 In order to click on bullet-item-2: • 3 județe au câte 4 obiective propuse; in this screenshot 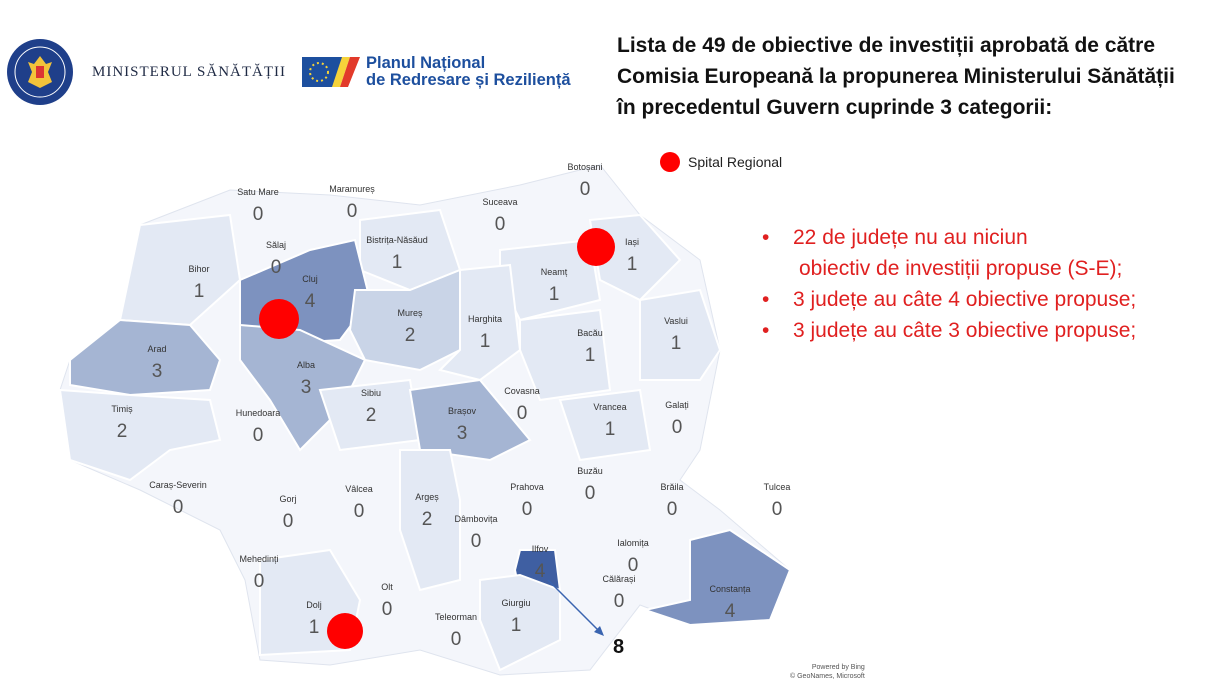, I will do `click(992, 299)`.